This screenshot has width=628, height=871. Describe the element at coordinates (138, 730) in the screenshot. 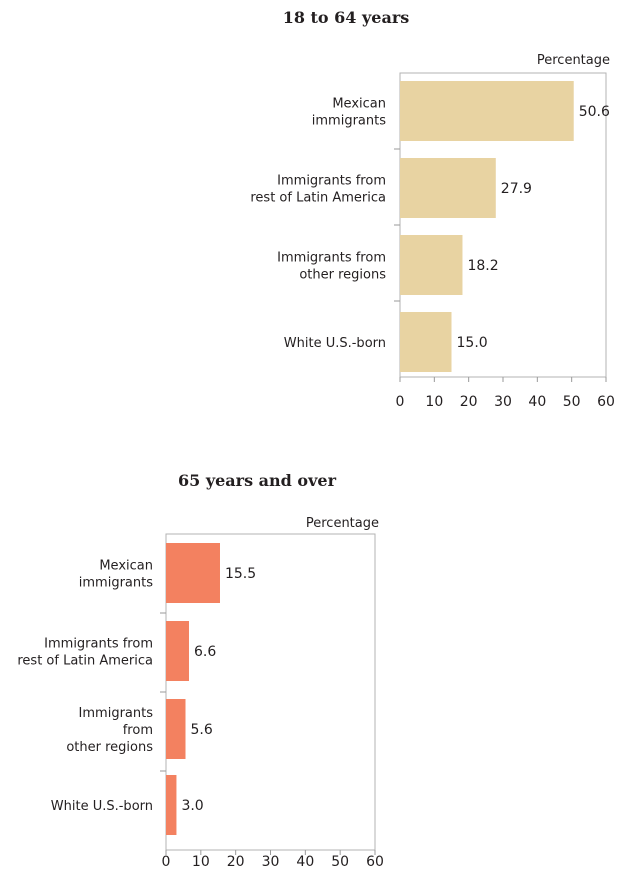

I see `category-label-line: from` at that location.